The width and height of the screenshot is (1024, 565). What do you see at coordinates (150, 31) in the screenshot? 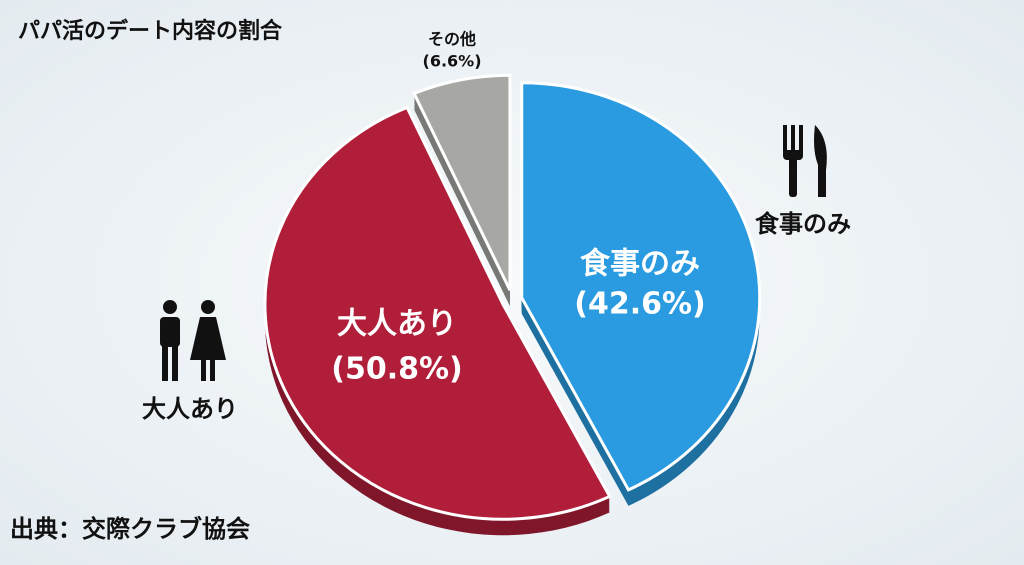
I see `chart-title: パパ活のデート内容の割合` at bounding box center [150, 31].